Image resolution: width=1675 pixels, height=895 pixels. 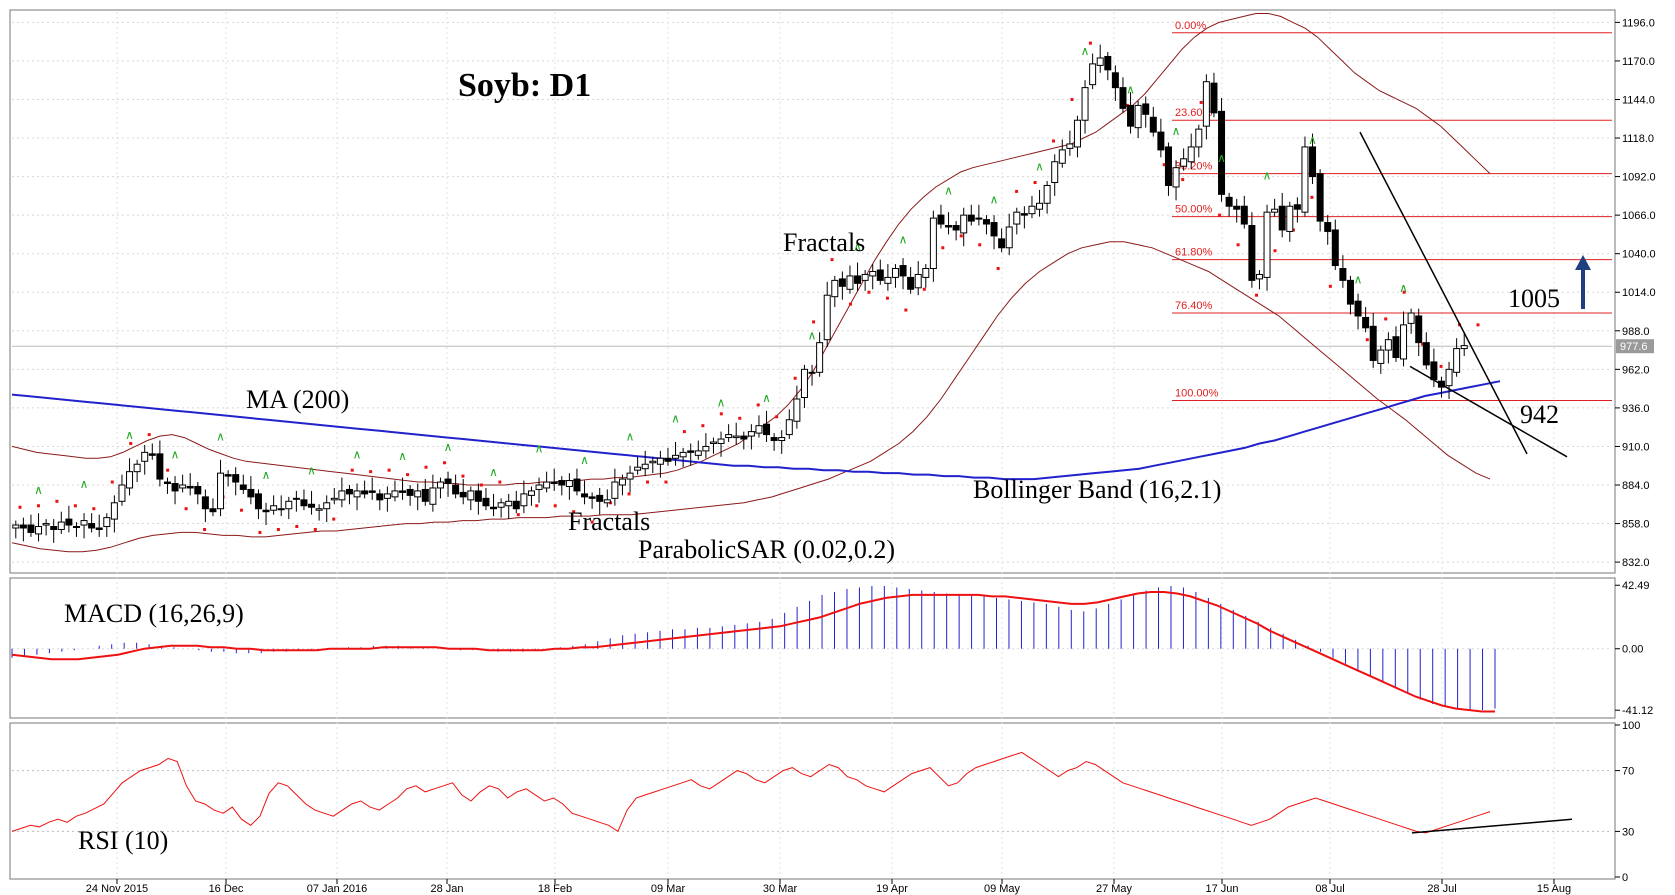 I want to click on macd-signal-line, so click(x=753, y=652).